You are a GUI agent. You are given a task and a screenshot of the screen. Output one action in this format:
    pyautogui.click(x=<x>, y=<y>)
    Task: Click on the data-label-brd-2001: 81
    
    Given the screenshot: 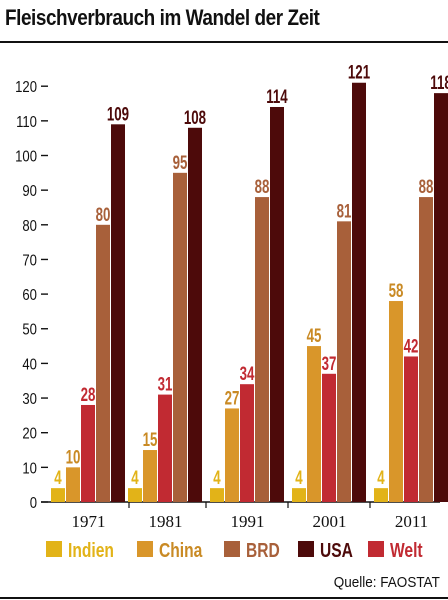 What is the action you would take?
    pyautogui.click(x=344, y=211)
    